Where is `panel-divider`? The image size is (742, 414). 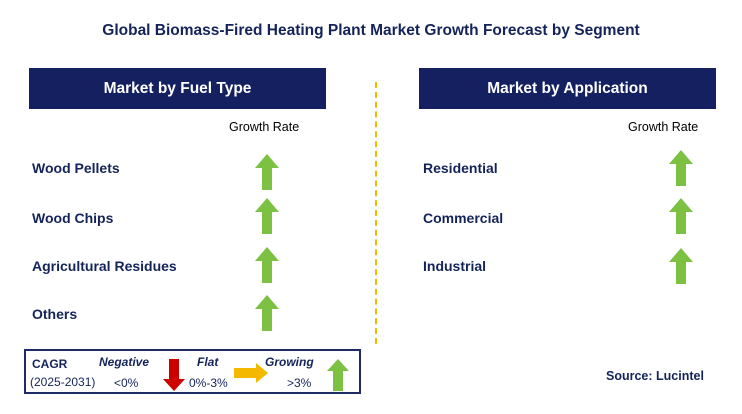
panel-divider is located at coordinates (376, 213).